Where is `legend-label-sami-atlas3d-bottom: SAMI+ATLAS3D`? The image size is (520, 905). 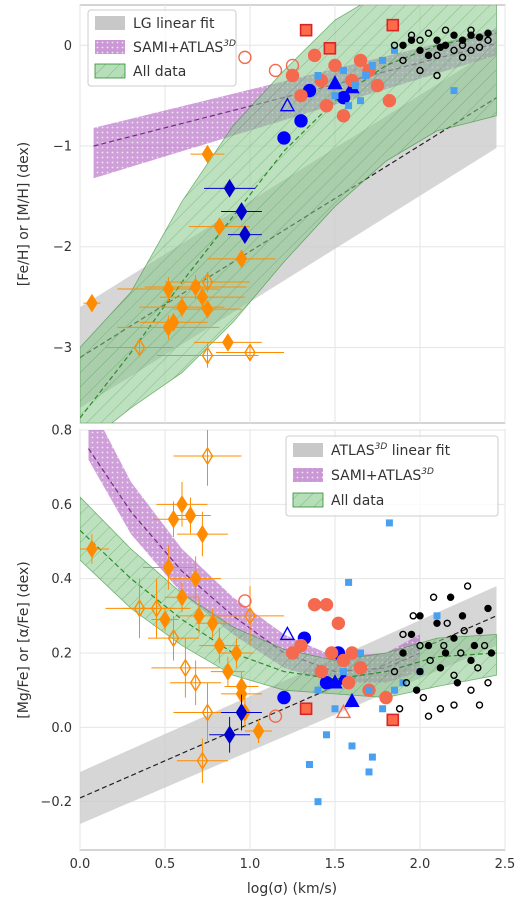
legend-label-sami-atlas3d-bottom: SAMI+ATLAS3D is located at coordinates (382, 475).